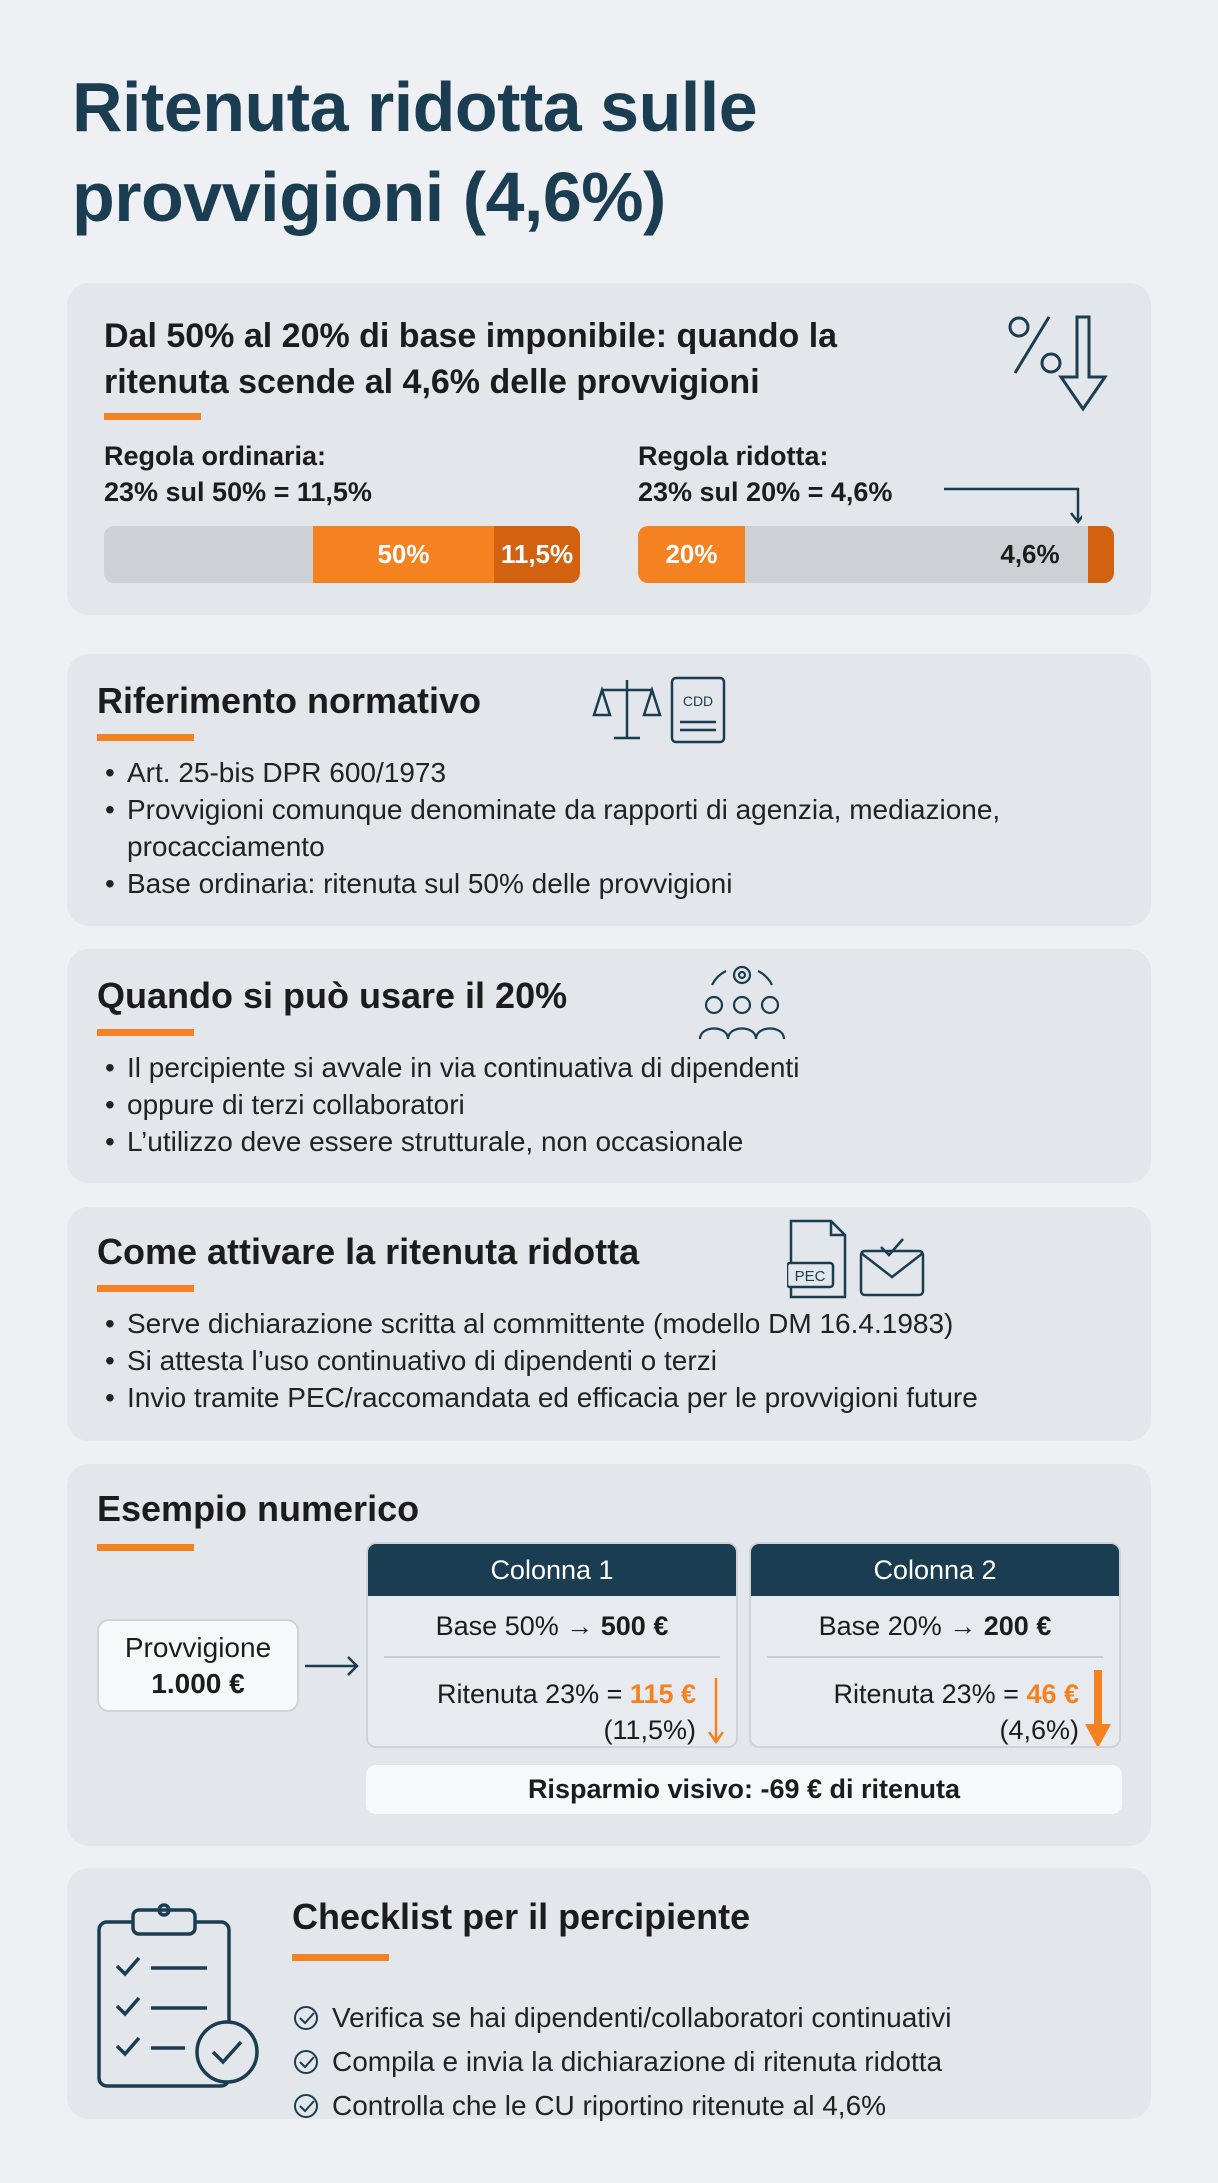 The height and width of the screenshot is (2183, 1218). I want to click on reduced-base-segment: 20%, so click(691, 554).